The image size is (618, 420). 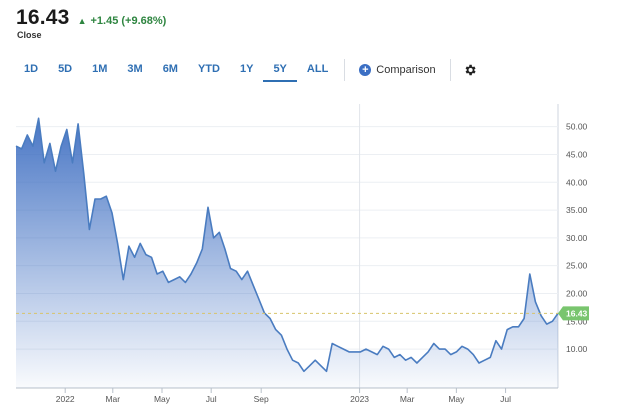 I want to click on range-5d-button: 5D, so click(x=65, y=69).